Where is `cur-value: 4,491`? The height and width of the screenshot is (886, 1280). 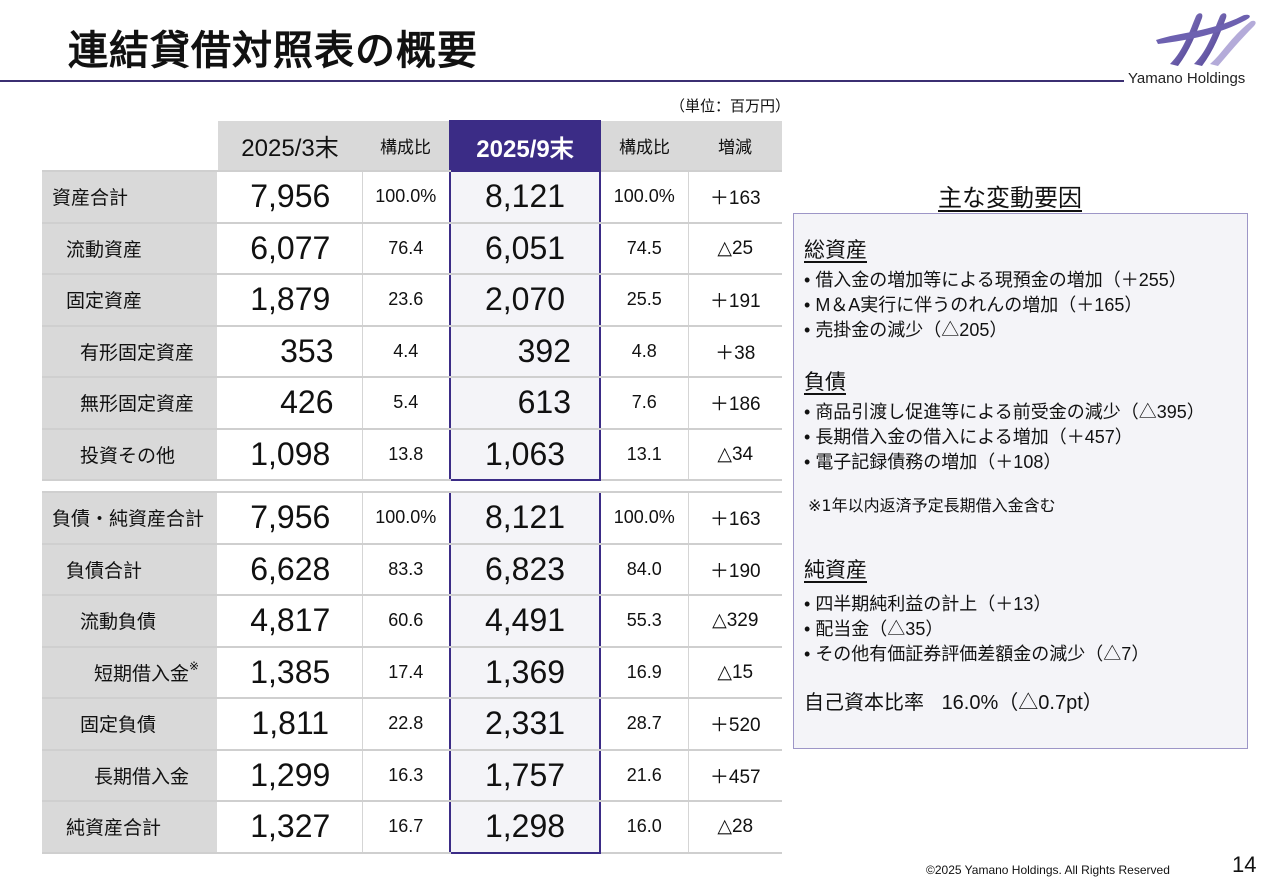 cur-value: 4,491 is located at coordinates (525, 621).